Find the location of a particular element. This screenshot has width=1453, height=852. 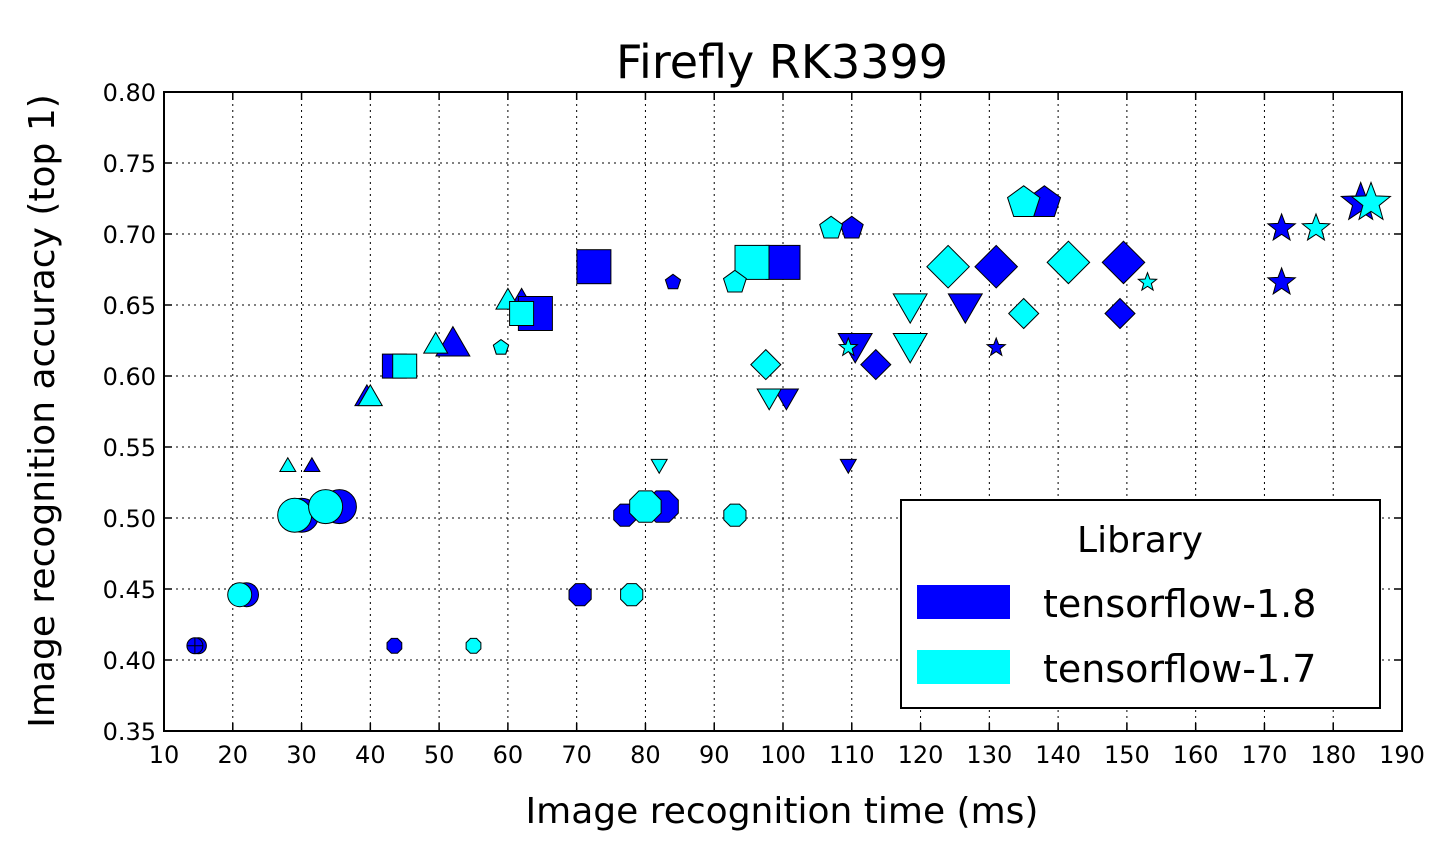

x-tick-label: 170 is located at coordinates (1265, 755).